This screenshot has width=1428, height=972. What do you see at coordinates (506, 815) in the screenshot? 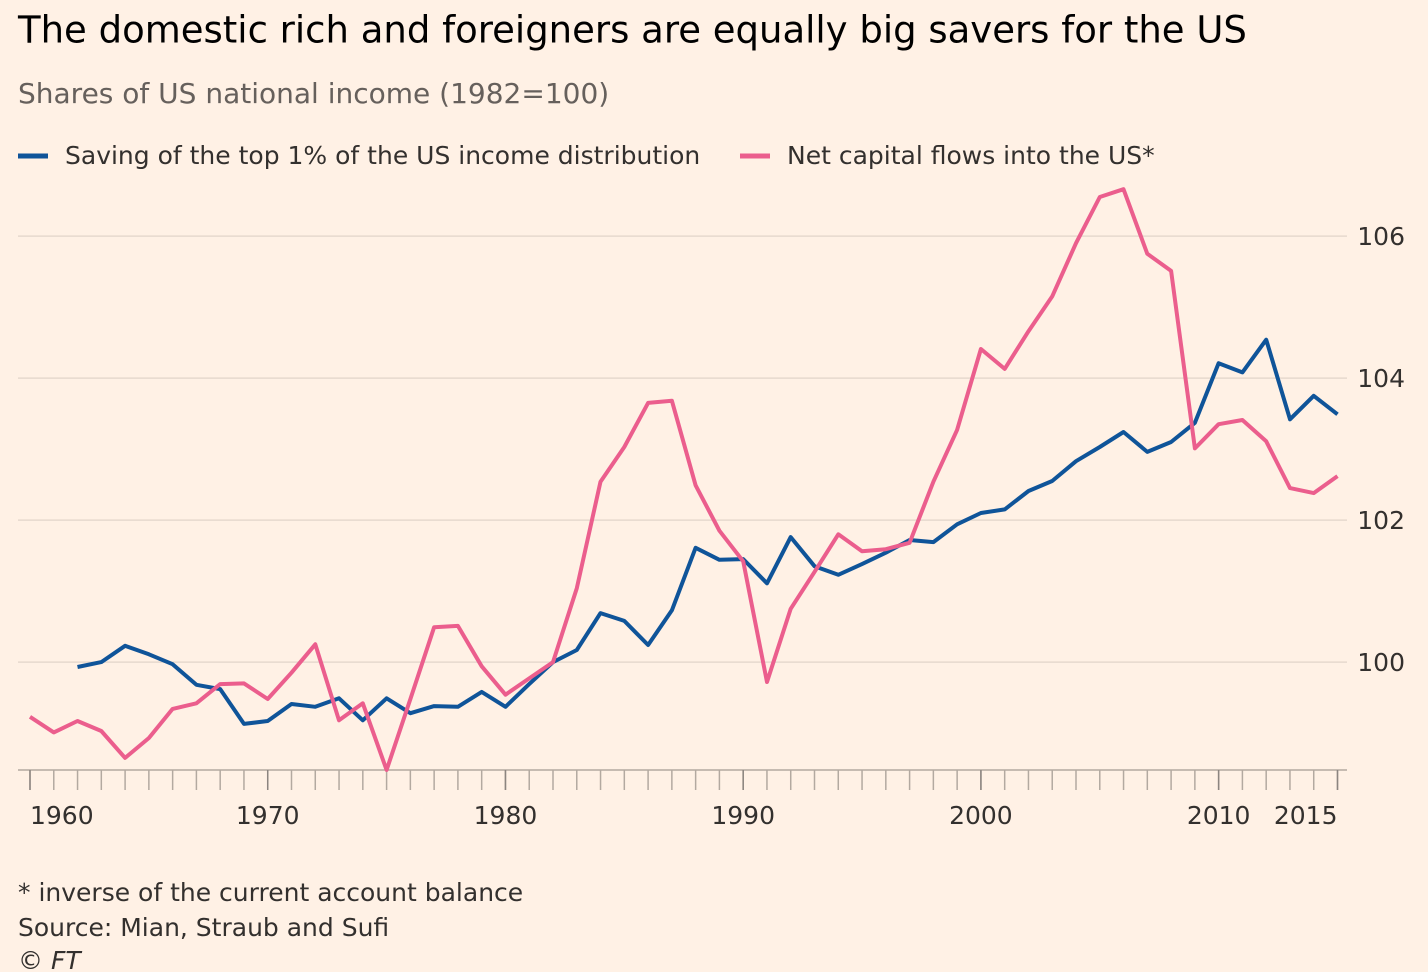
I see `x-tick-label: 1980` at bounding box center [506, 815].